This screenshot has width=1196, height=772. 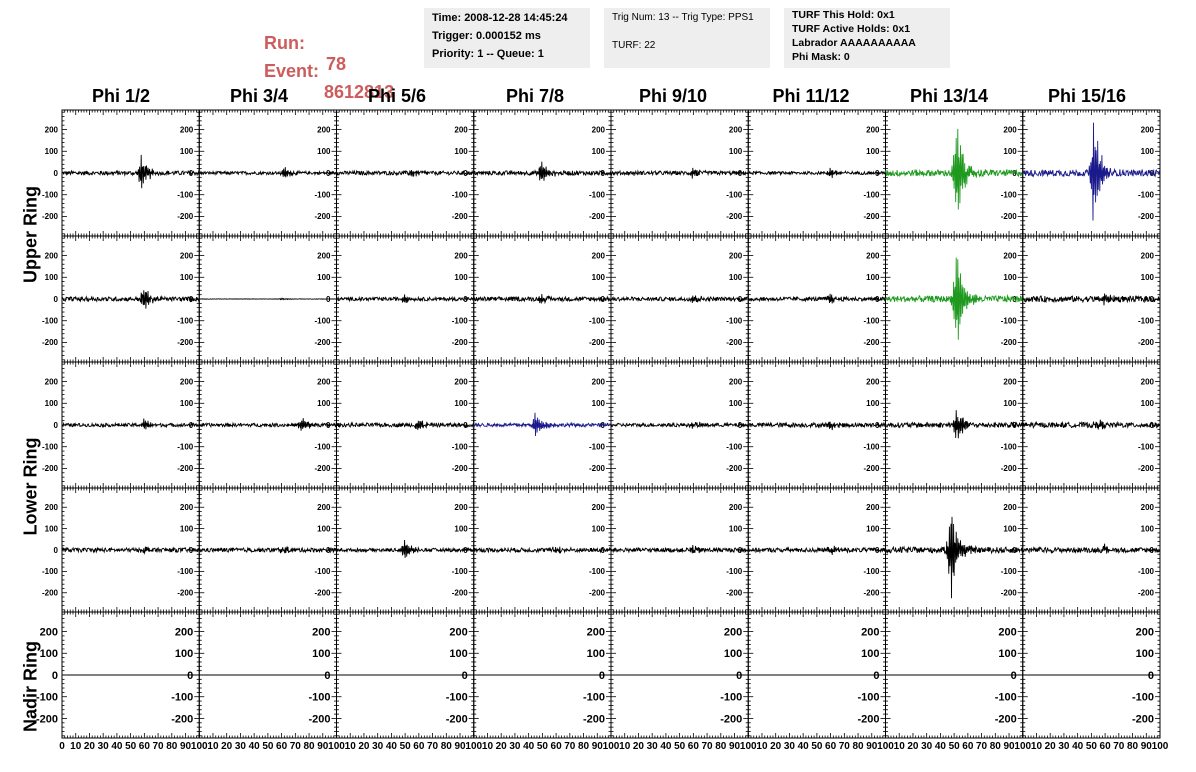 I want to click on labrador-line: Labrador AAAAAAAAAA, so click(x=854, y=43).